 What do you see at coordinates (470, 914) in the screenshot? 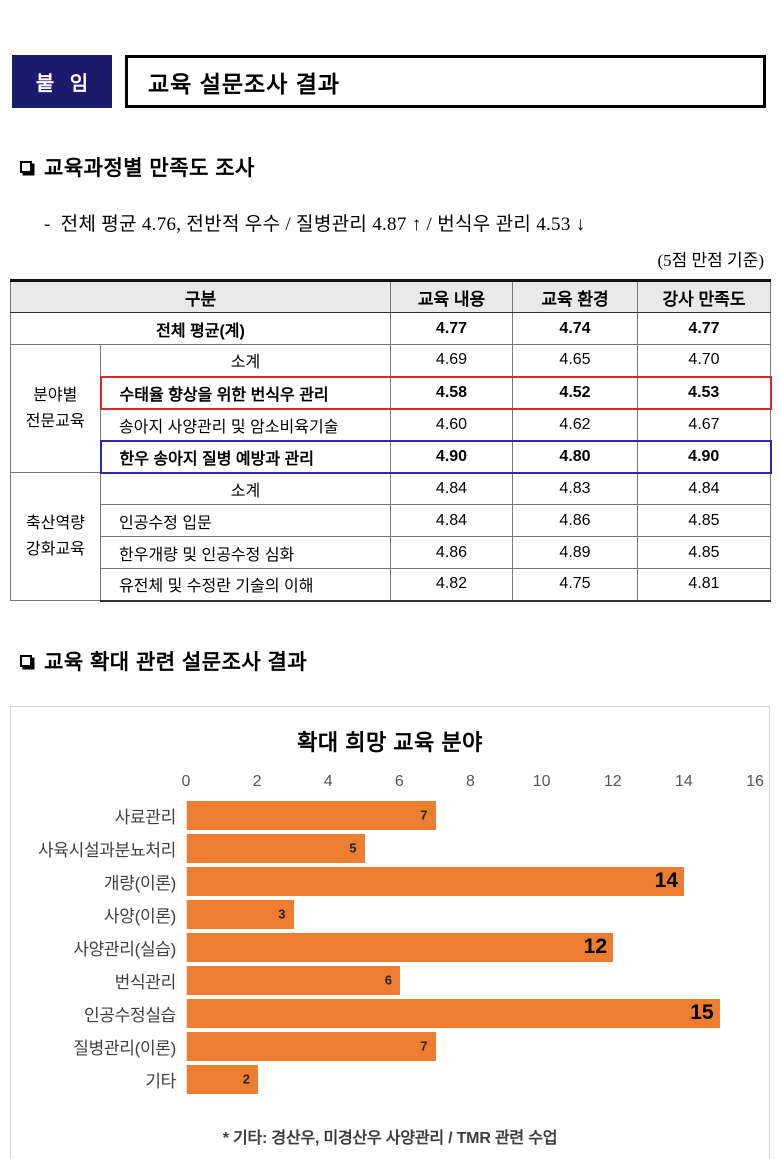
I see `bar-track: 3` at bounding box center [470, 914].